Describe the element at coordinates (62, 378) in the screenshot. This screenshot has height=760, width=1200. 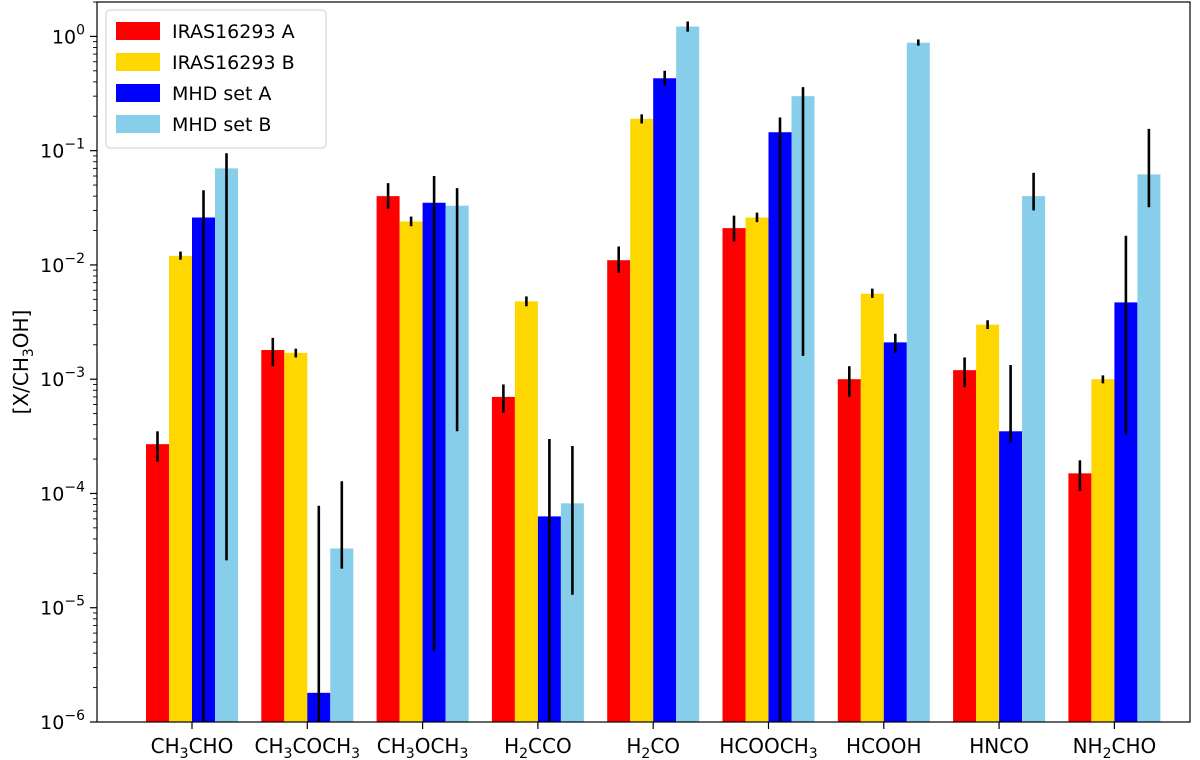
I see `y-tick-label-3: 10⁻³` at that location.